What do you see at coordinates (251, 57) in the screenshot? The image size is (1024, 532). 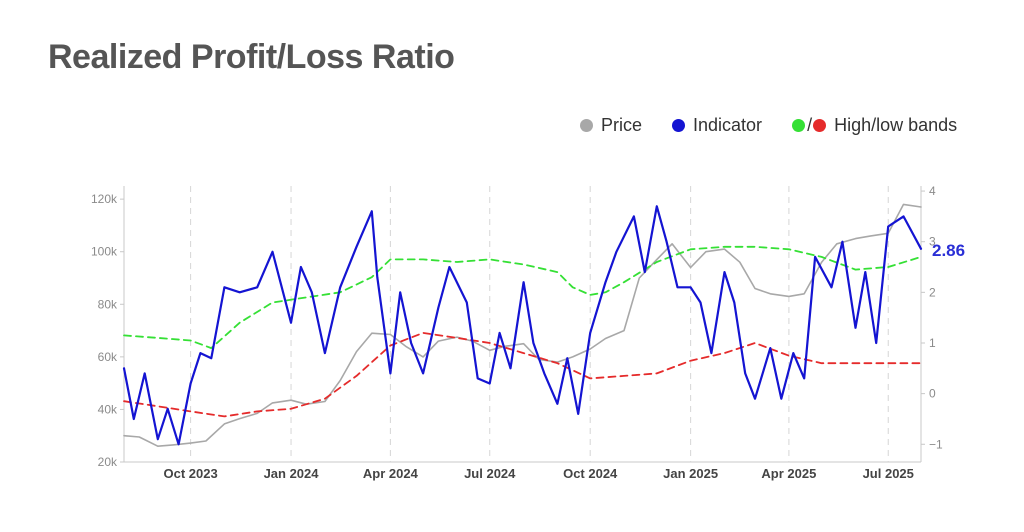 I see `chart-title: Realized Profit/Loss Ratio` at bounding box center [251, 57].